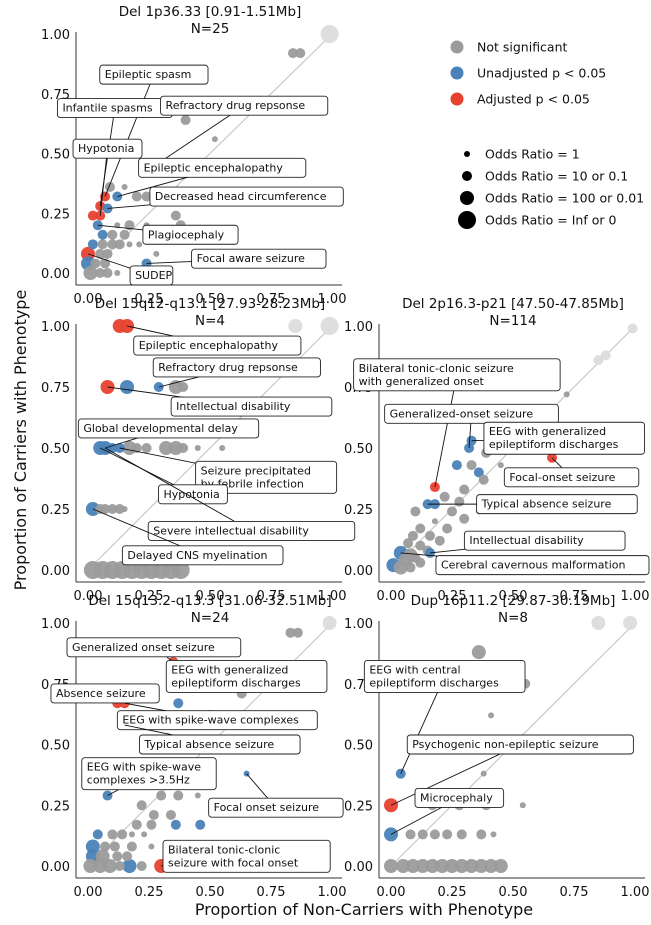 The image size is (651, 925). Describe the element at coordinates (149, 596) in the screenshot. I see `x-tick-label: 0.25` at that location.